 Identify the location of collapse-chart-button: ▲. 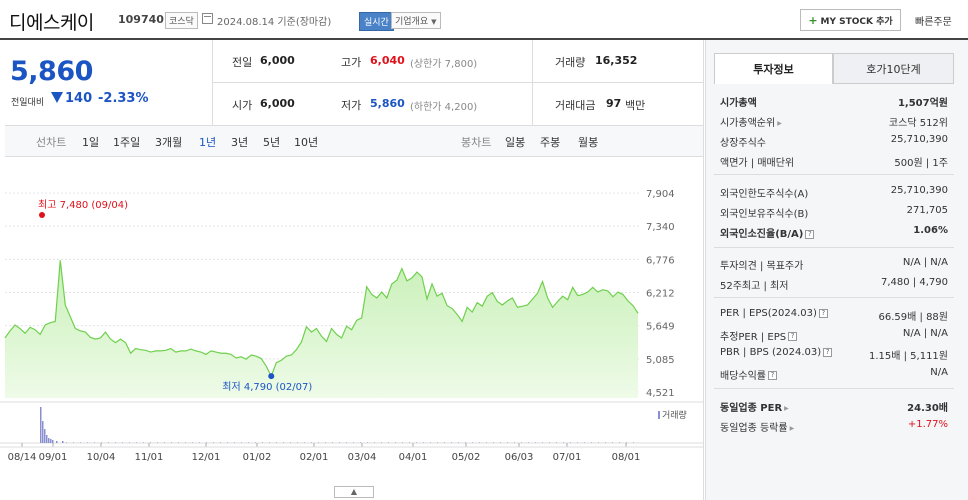
(354, 492).